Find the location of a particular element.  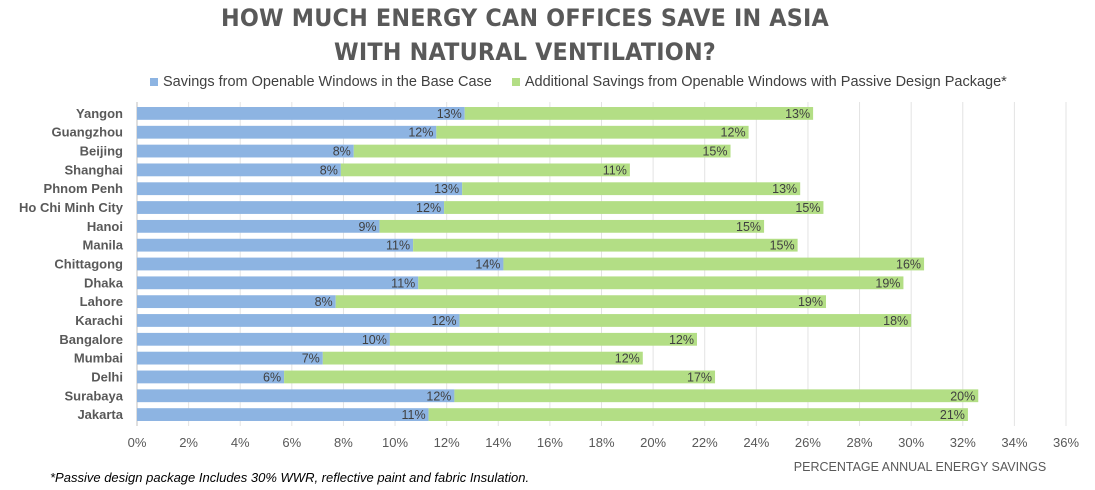

category-label: Chittagong is located at coordinates (88, 264).